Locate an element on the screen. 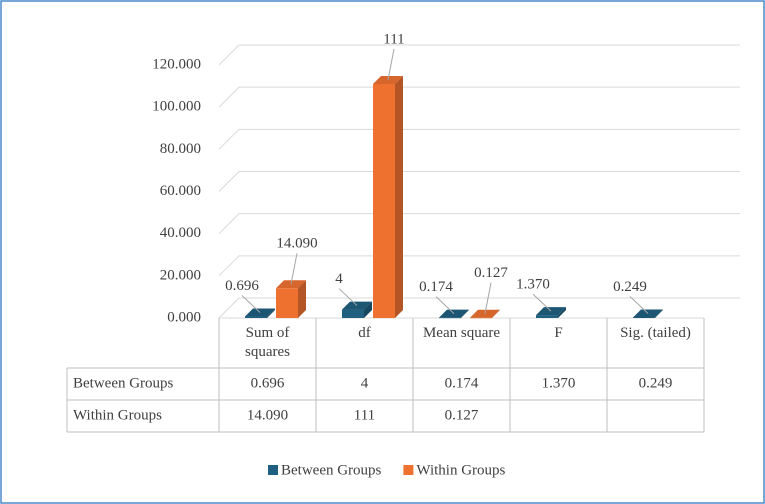 Image resolution: width=765 pixels, height=504 pixels. table-cell: 4 is located at coordinates (365, 383).